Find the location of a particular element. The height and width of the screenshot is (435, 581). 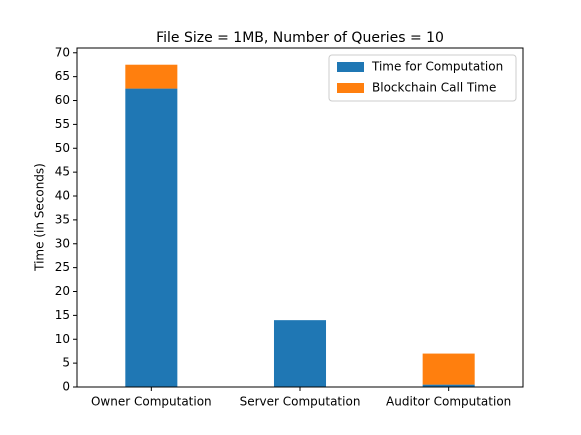

chart-title: File Size = 1MB, Number of Queries = 10 is located at coordinates (300, 38).